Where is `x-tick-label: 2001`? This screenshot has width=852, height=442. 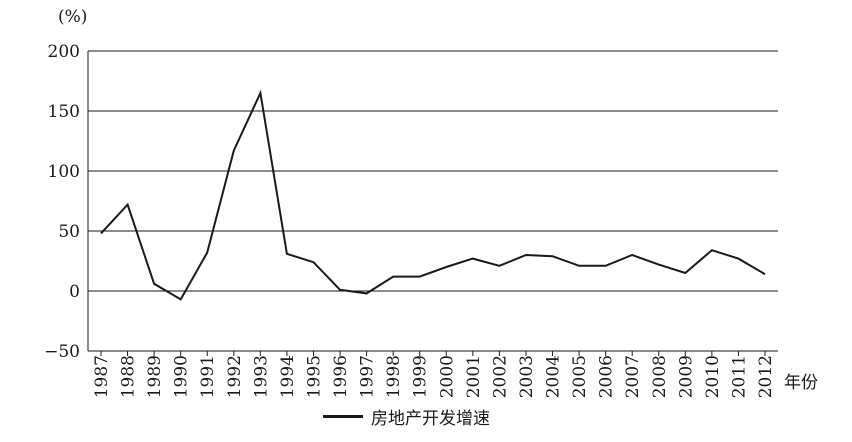 x-tick-label: 2001 is located at coordinates (474, 376).